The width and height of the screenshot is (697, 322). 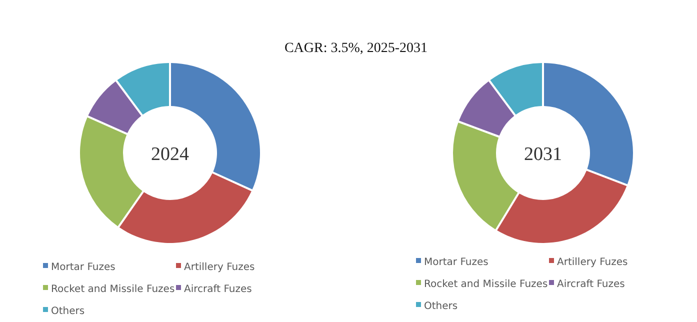 I want to click on text: 2031, so click(x=543, y=154).